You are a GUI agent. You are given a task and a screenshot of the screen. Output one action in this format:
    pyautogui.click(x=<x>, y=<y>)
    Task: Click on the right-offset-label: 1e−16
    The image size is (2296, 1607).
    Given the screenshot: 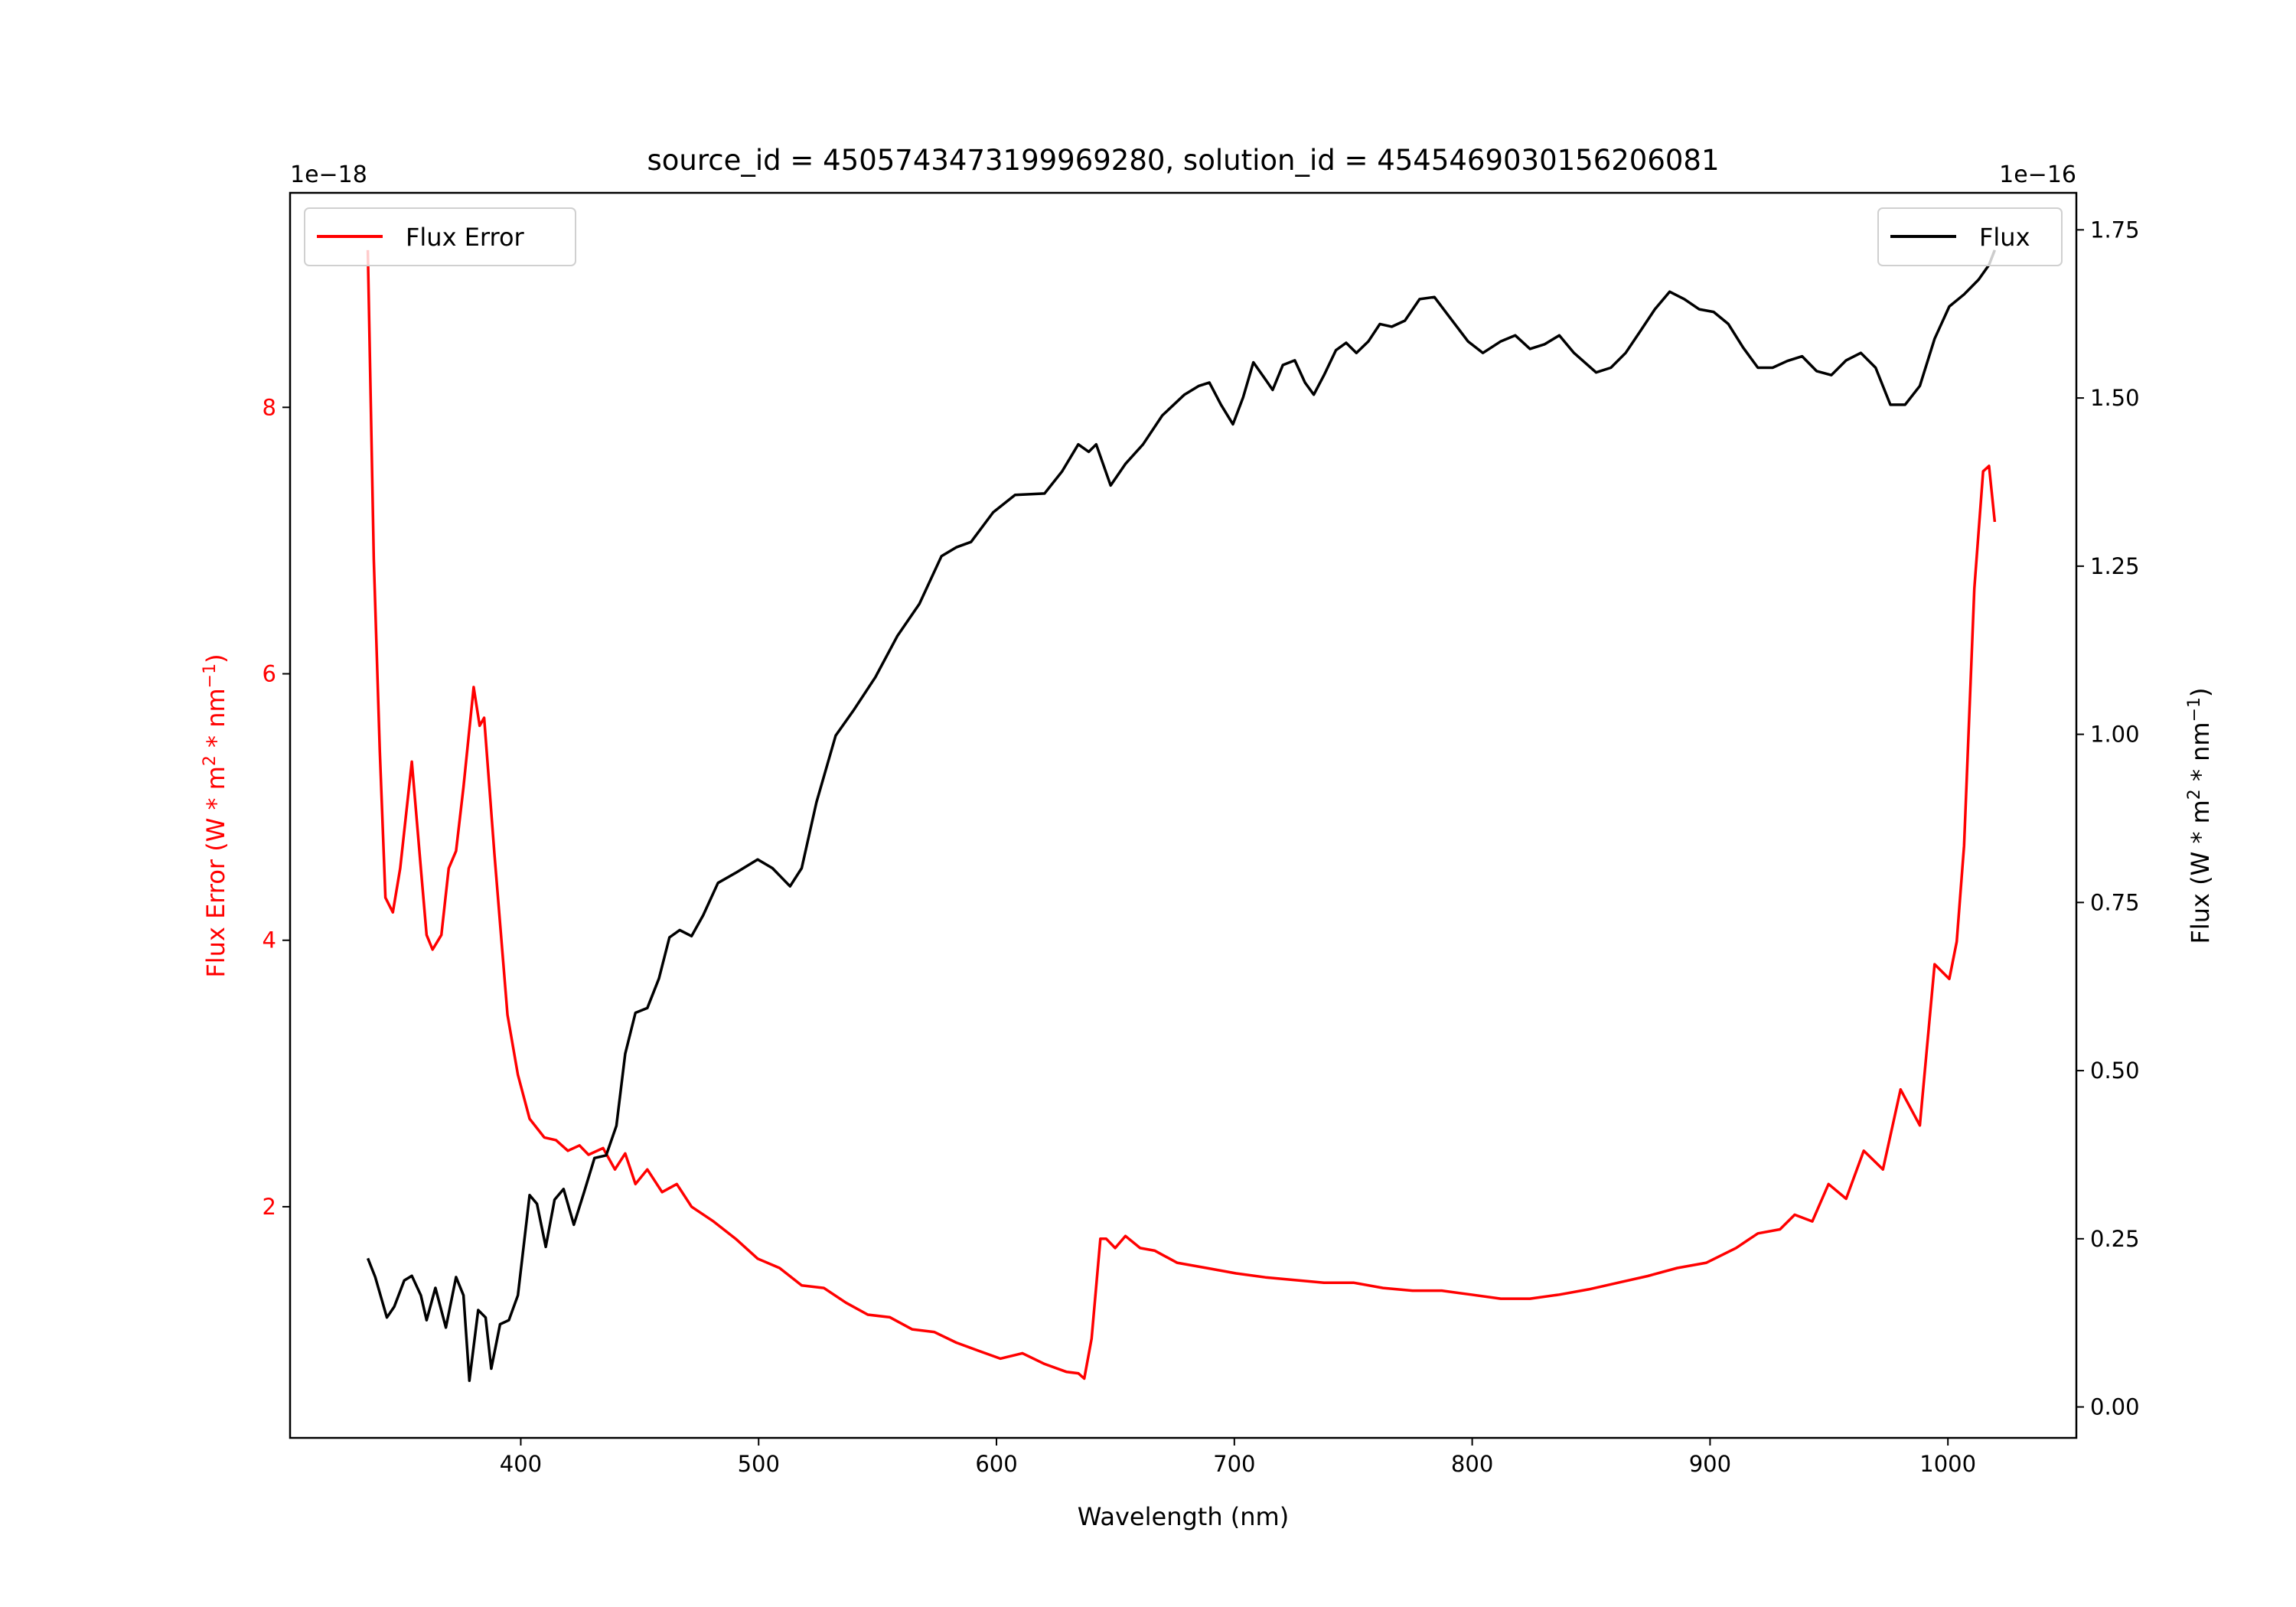 What is the action you would take?
    pyautogui.click(x=2037, y=175)
    